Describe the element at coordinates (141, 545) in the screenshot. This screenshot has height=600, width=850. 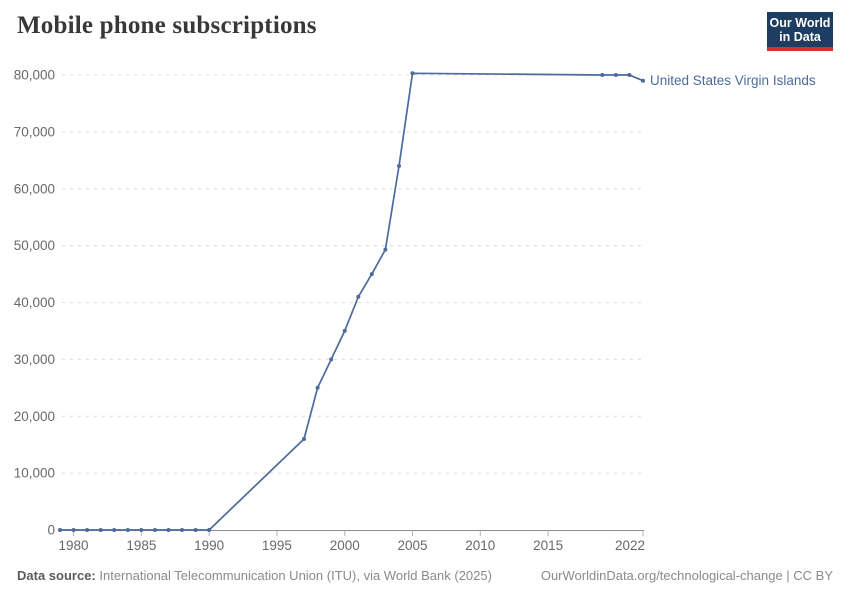
I see `x-axis-tick-label: 1985` at that location.